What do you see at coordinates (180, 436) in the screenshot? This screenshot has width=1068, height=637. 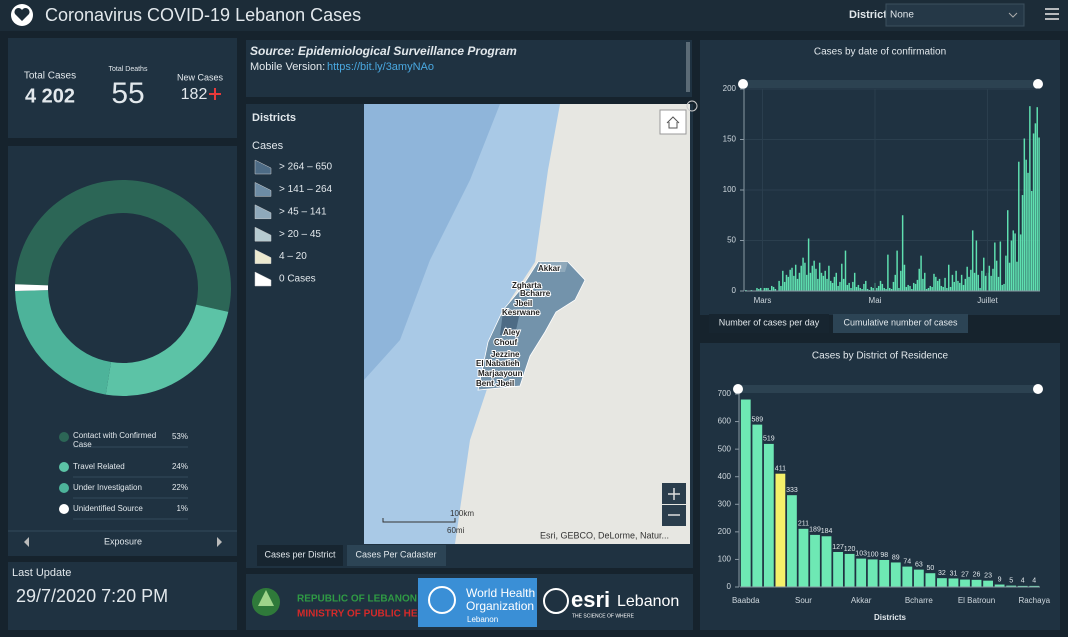 I see `legend-value: 53%` at bounding box center [180, 436].